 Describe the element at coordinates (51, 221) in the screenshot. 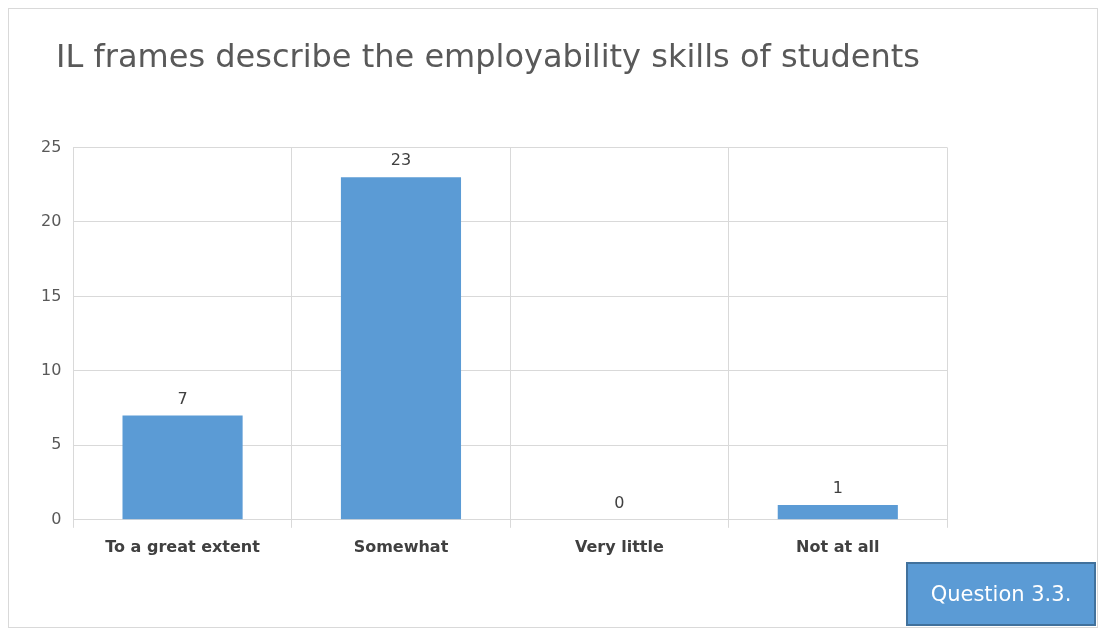

I see `y-tick-label: 20` at that location.